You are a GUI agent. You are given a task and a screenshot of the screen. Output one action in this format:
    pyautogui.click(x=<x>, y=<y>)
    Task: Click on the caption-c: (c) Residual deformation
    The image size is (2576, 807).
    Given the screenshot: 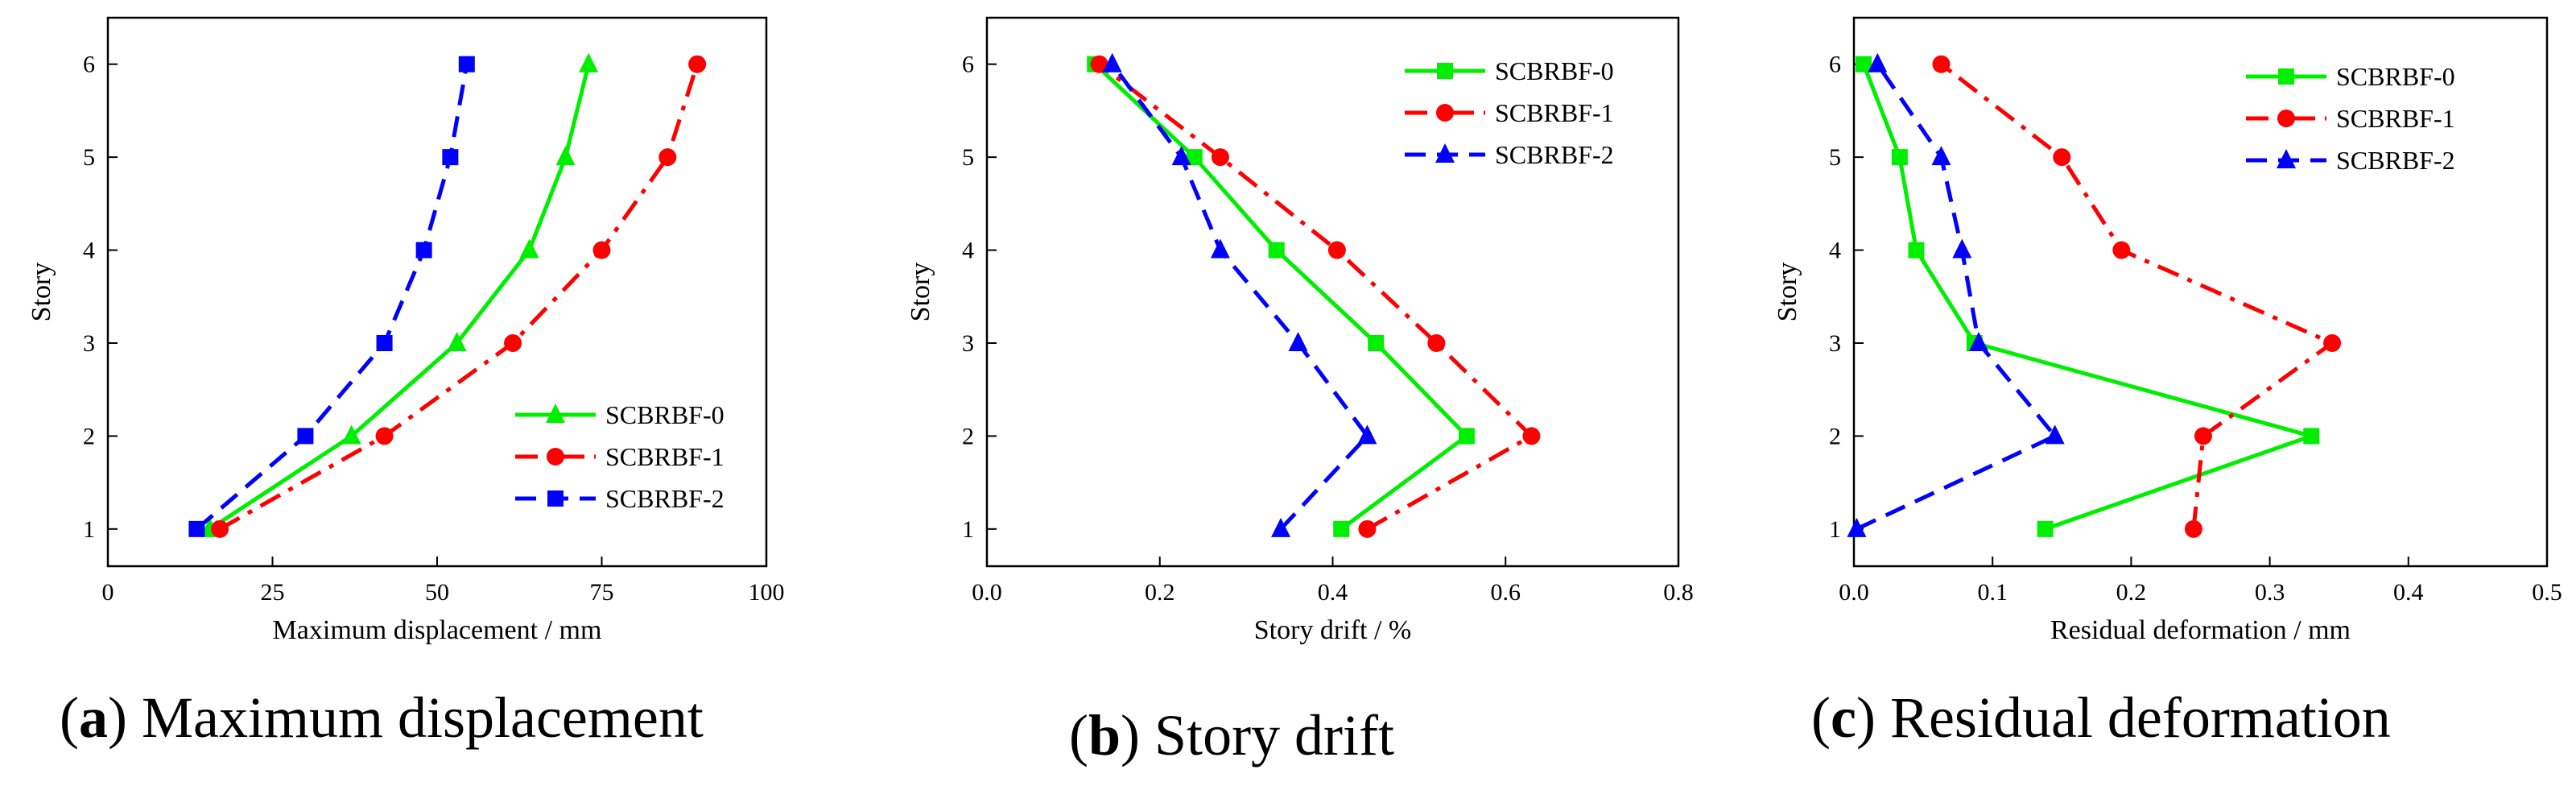 What is the action you would take?
    pyautogui.click(x=2101, y=717)
    